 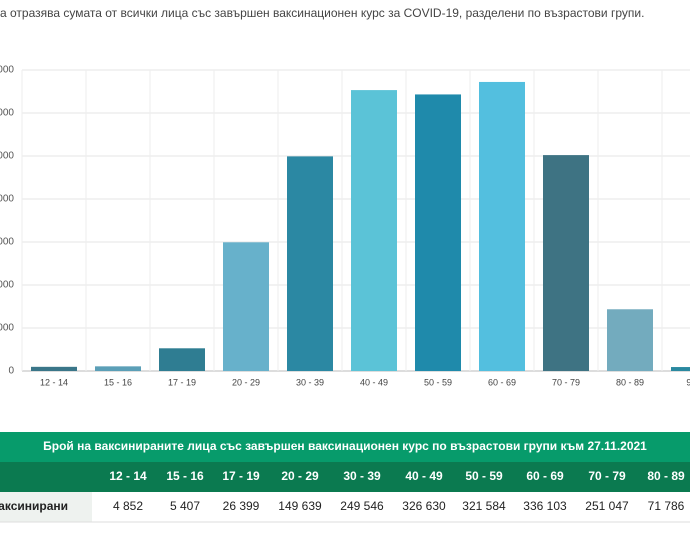 What do you see at coordinates (241, 506) in the screenshot?
I see `table-cell: 26 399` at bounding box center [241, 506].